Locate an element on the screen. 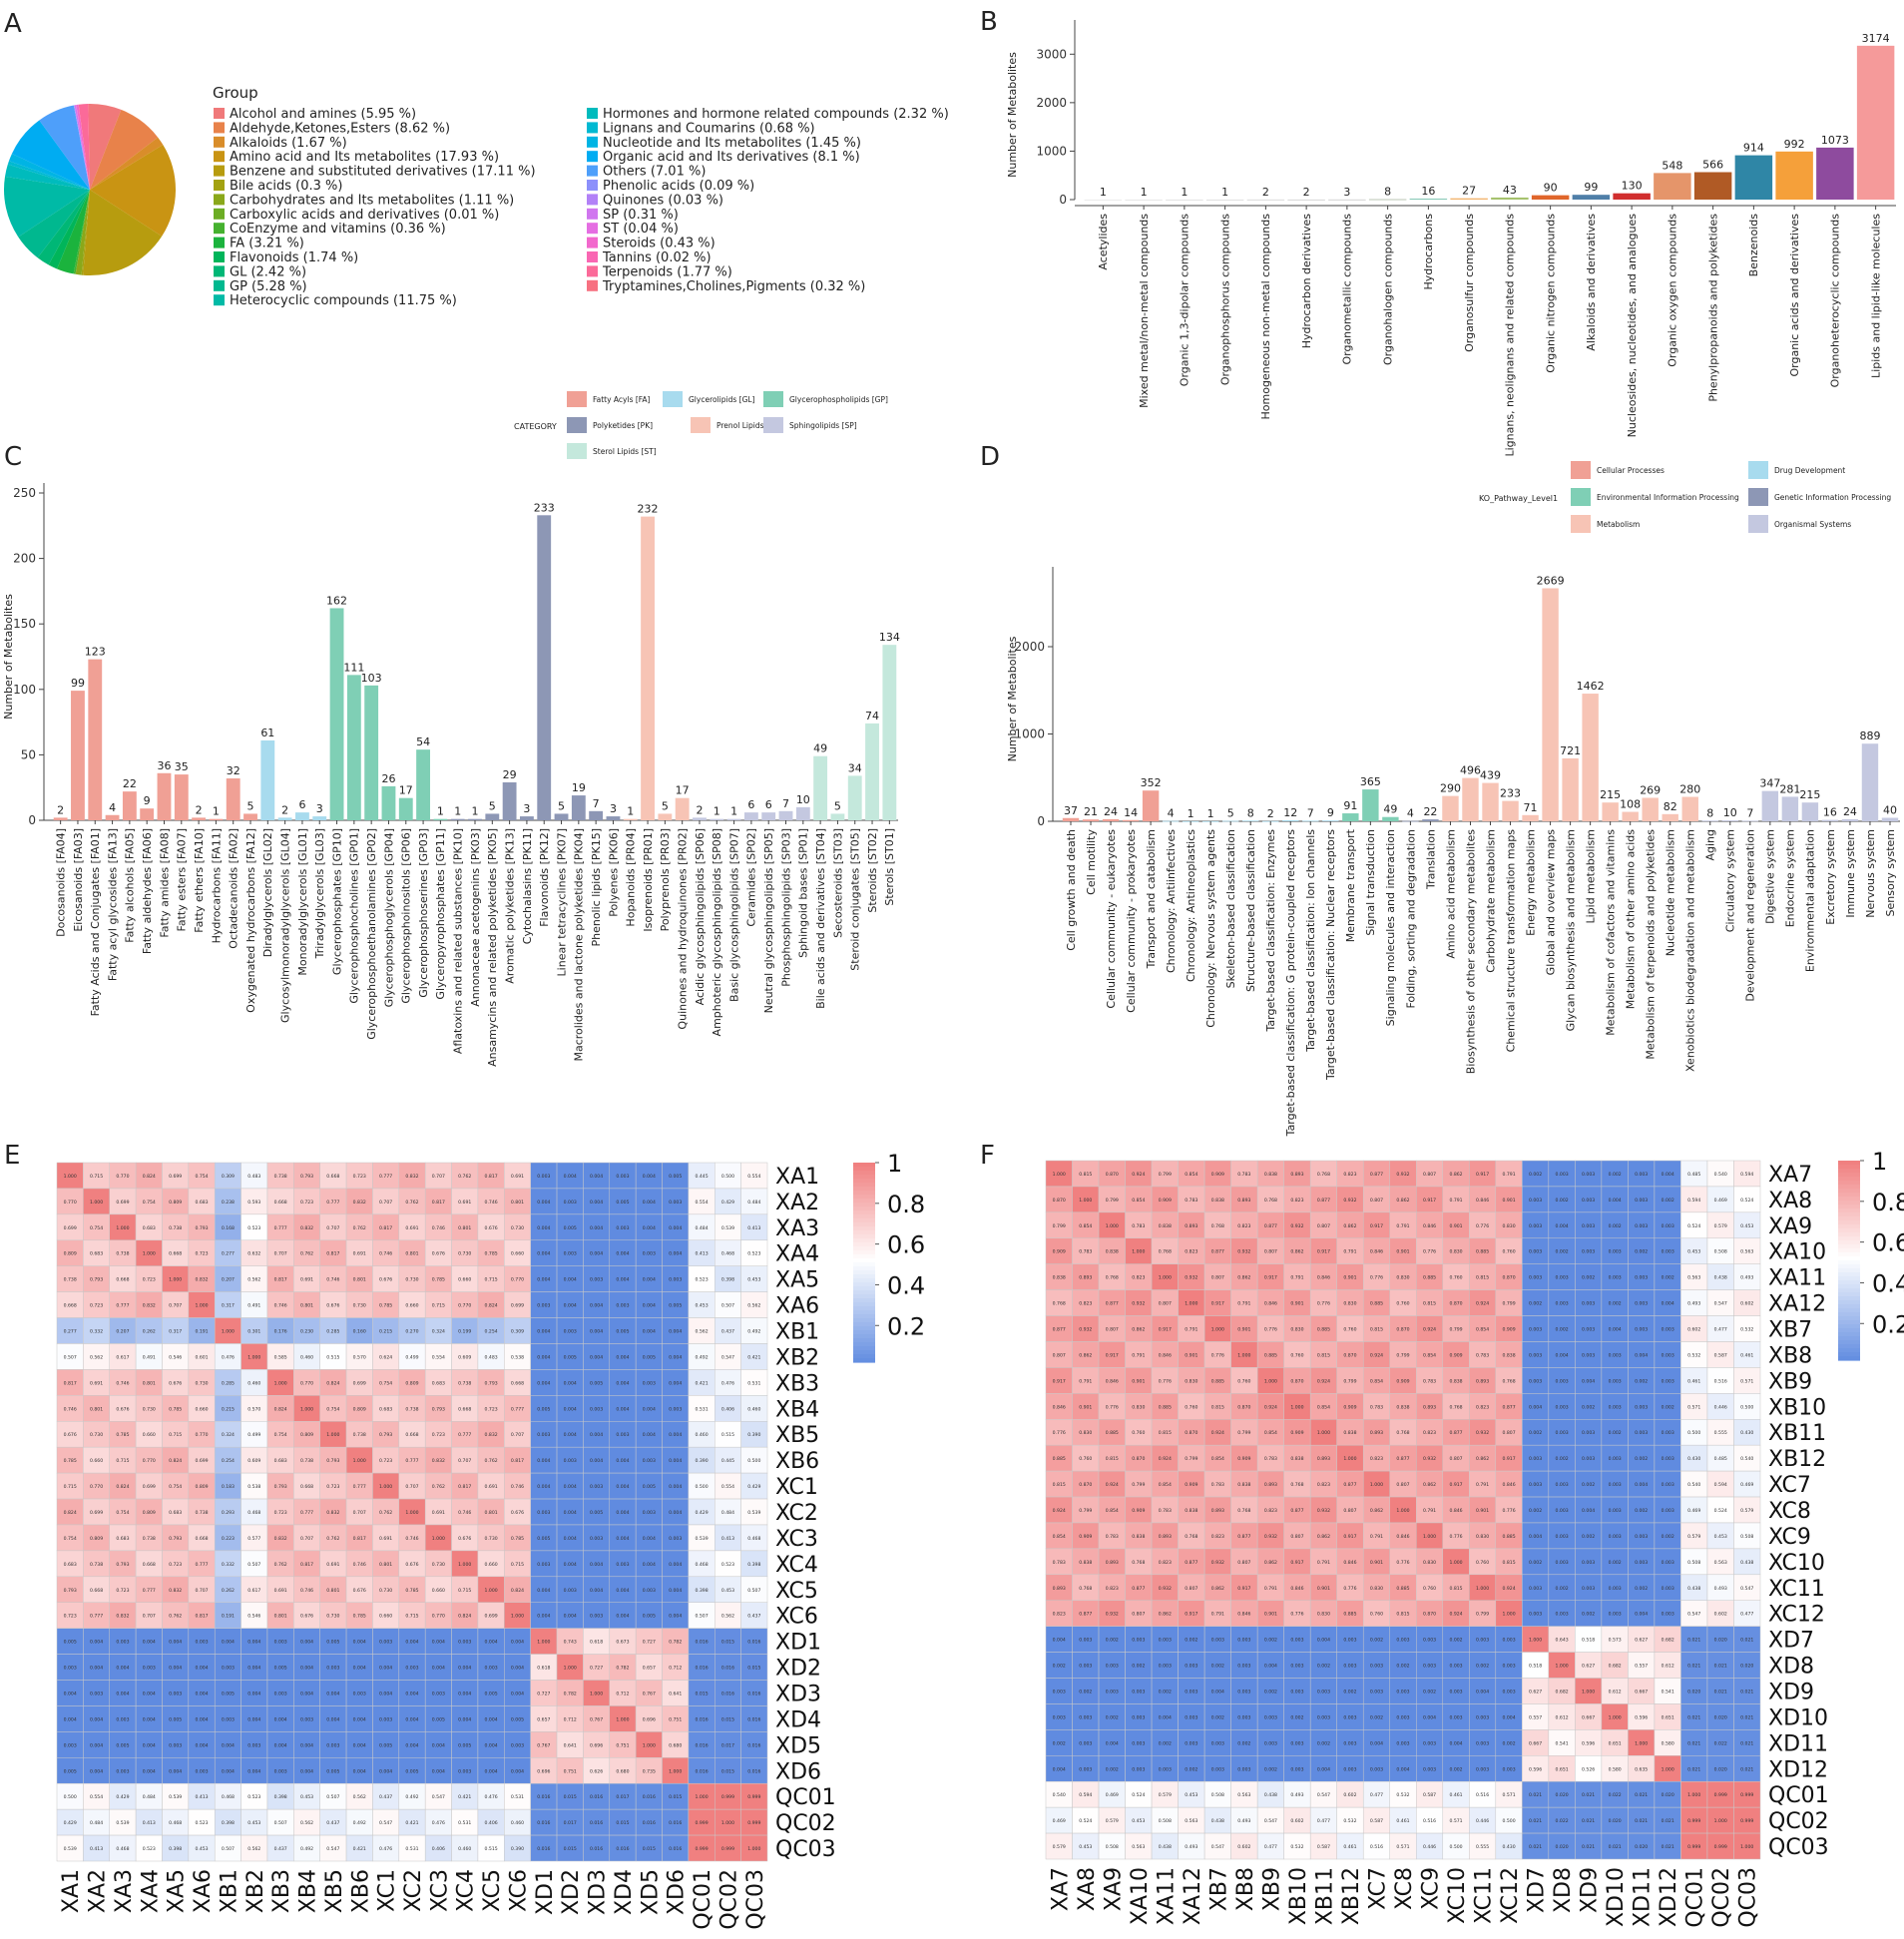 This screenshot has height=1939, width=1904. y-tick-label: 100 is located at coordinates (24, 690).